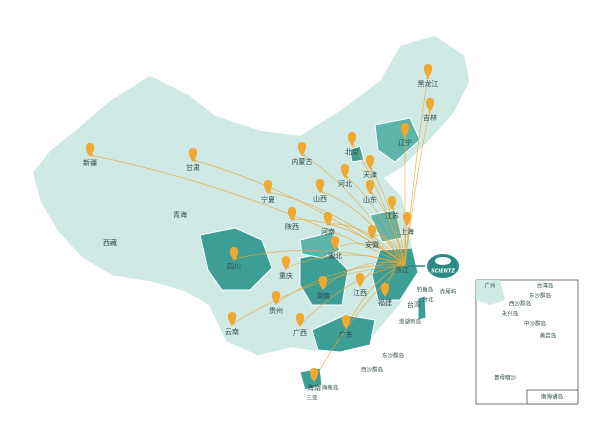 The width and height of the screenshot is (600, 430). I want to click on province-label: 广东, so click(346, 334).